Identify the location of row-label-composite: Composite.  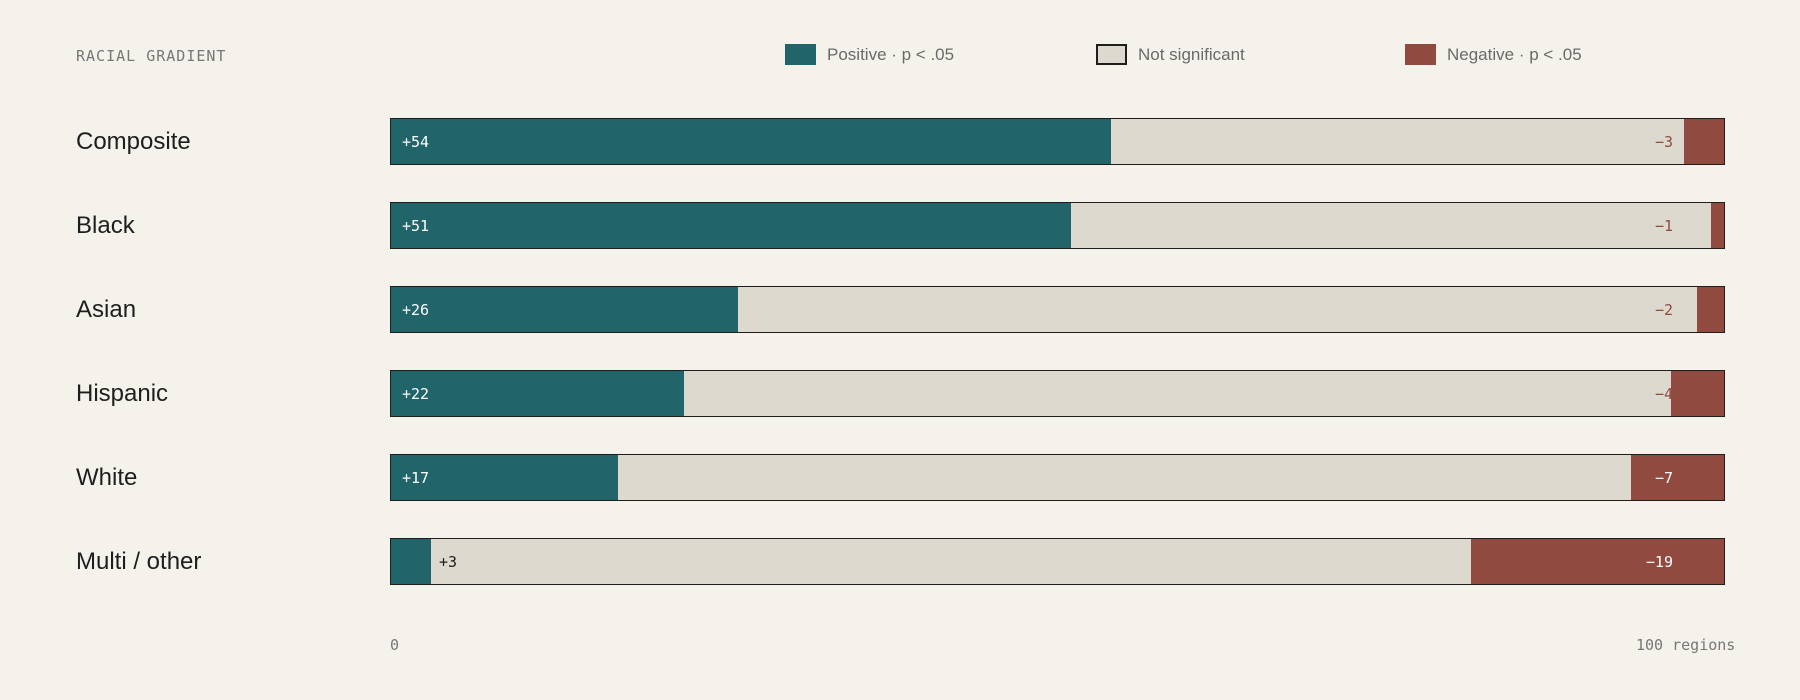
(133, 141).